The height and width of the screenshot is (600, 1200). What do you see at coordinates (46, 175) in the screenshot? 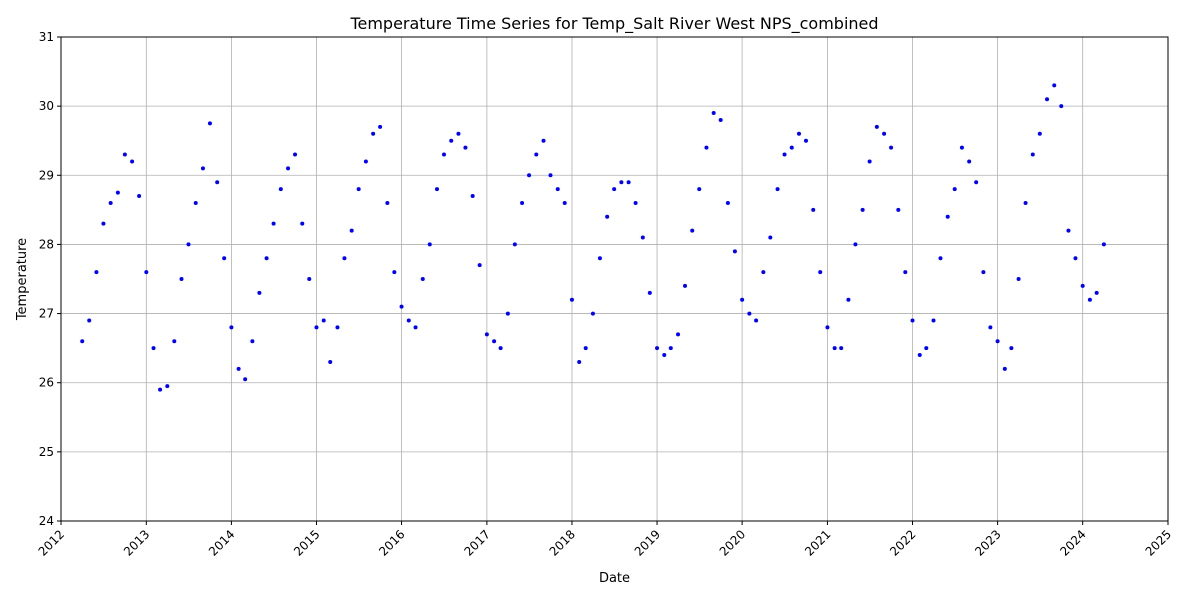
I see `y-tick-label: 29` at bounding box center [46, 175].